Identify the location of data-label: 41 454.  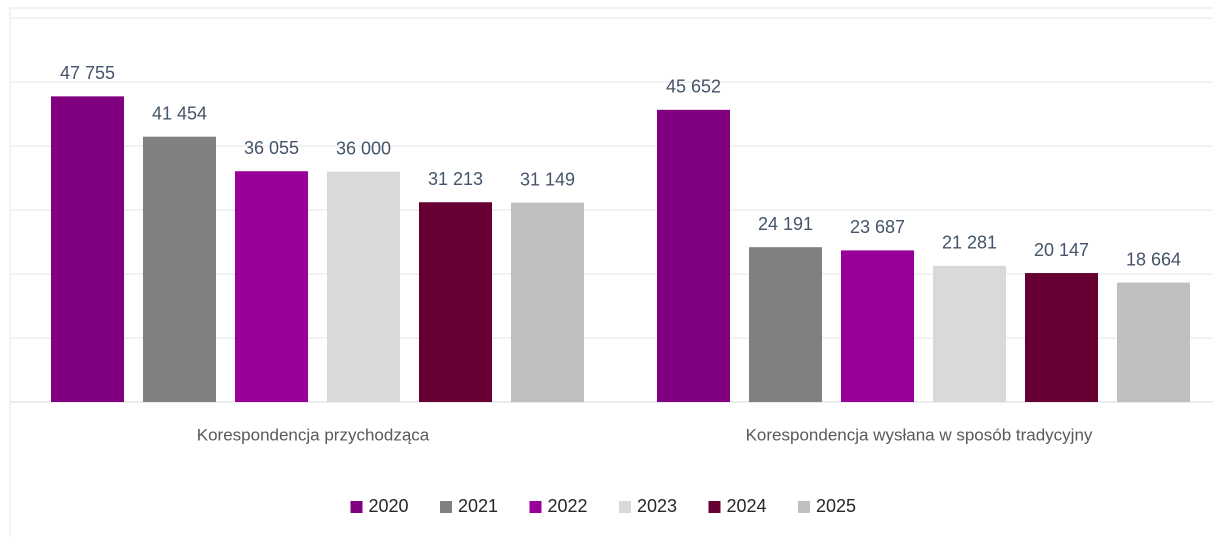
(179, 113).